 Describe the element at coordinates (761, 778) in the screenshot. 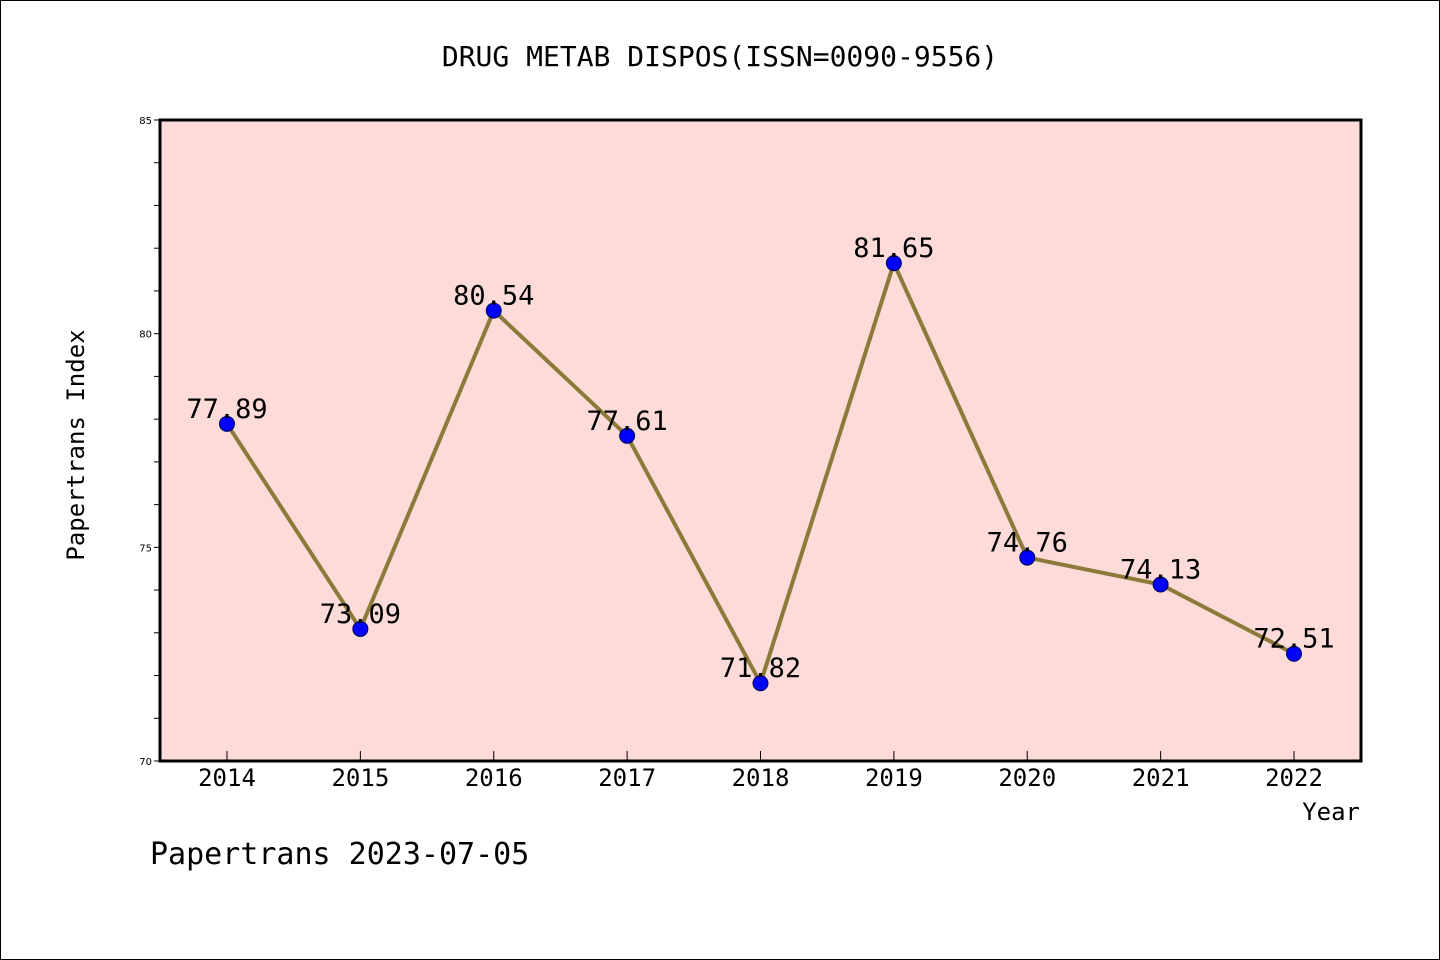

I see `x-tick-label: 2018` at that location.